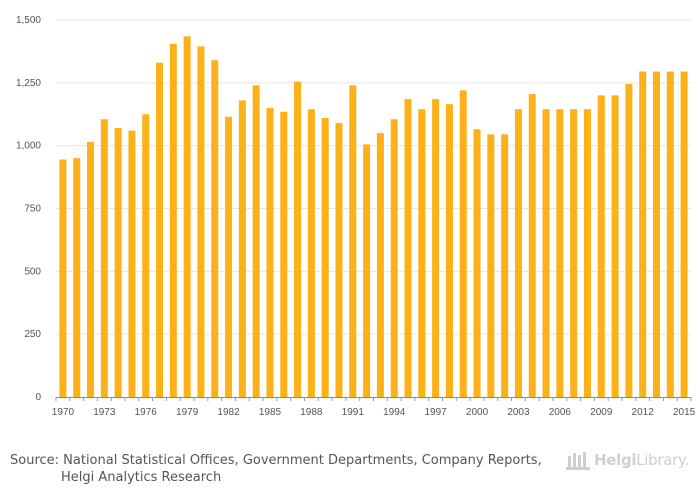 The width and height of the screenshot is (700, 500). Describe the element at coordinates (615, 460) in the screenshot. I see `logo-brand: Helgi` at that location.